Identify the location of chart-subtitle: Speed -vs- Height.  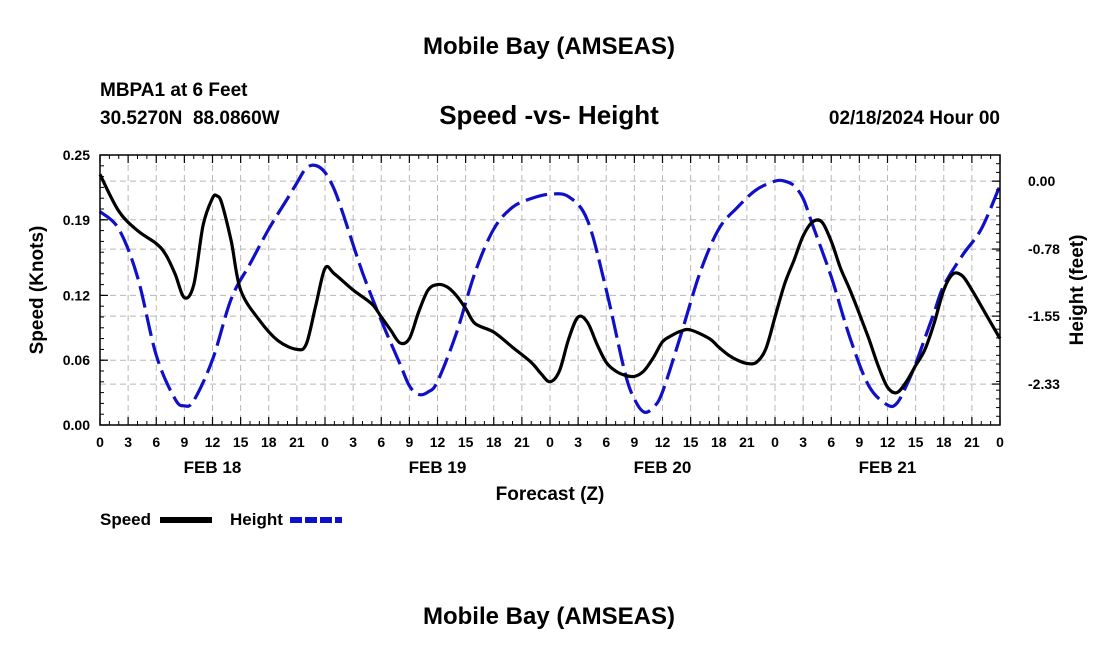
(549, 115).